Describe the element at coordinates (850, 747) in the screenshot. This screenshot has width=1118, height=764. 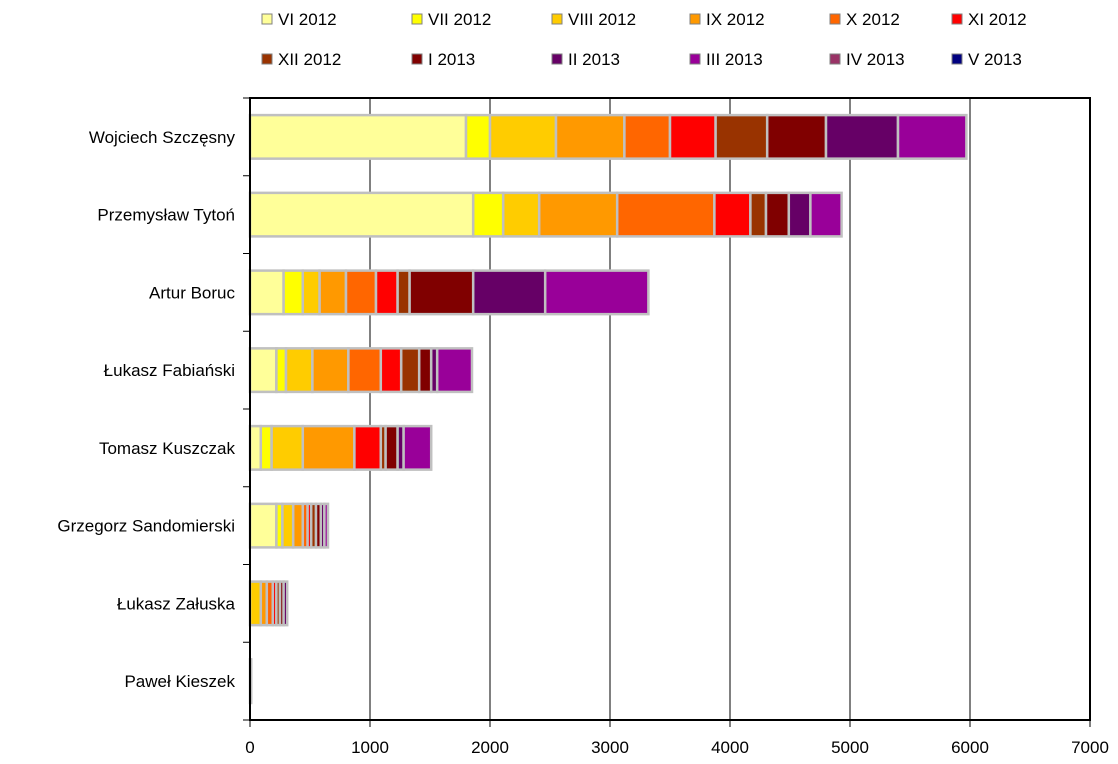
I see `x-tick-label-5000: 5000` at that location.